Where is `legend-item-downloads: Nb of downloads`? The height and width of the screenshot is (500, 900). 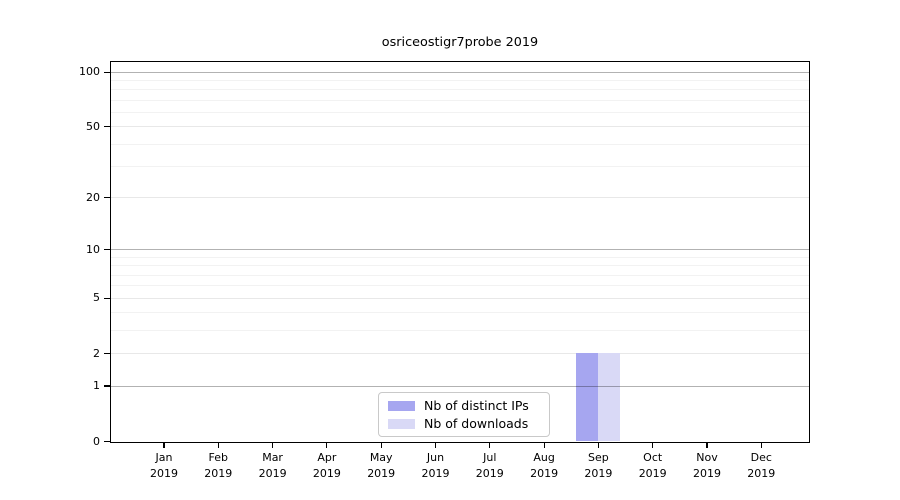
legend-item-downloads: Nb of downloads is located at coordinates (468, 423).